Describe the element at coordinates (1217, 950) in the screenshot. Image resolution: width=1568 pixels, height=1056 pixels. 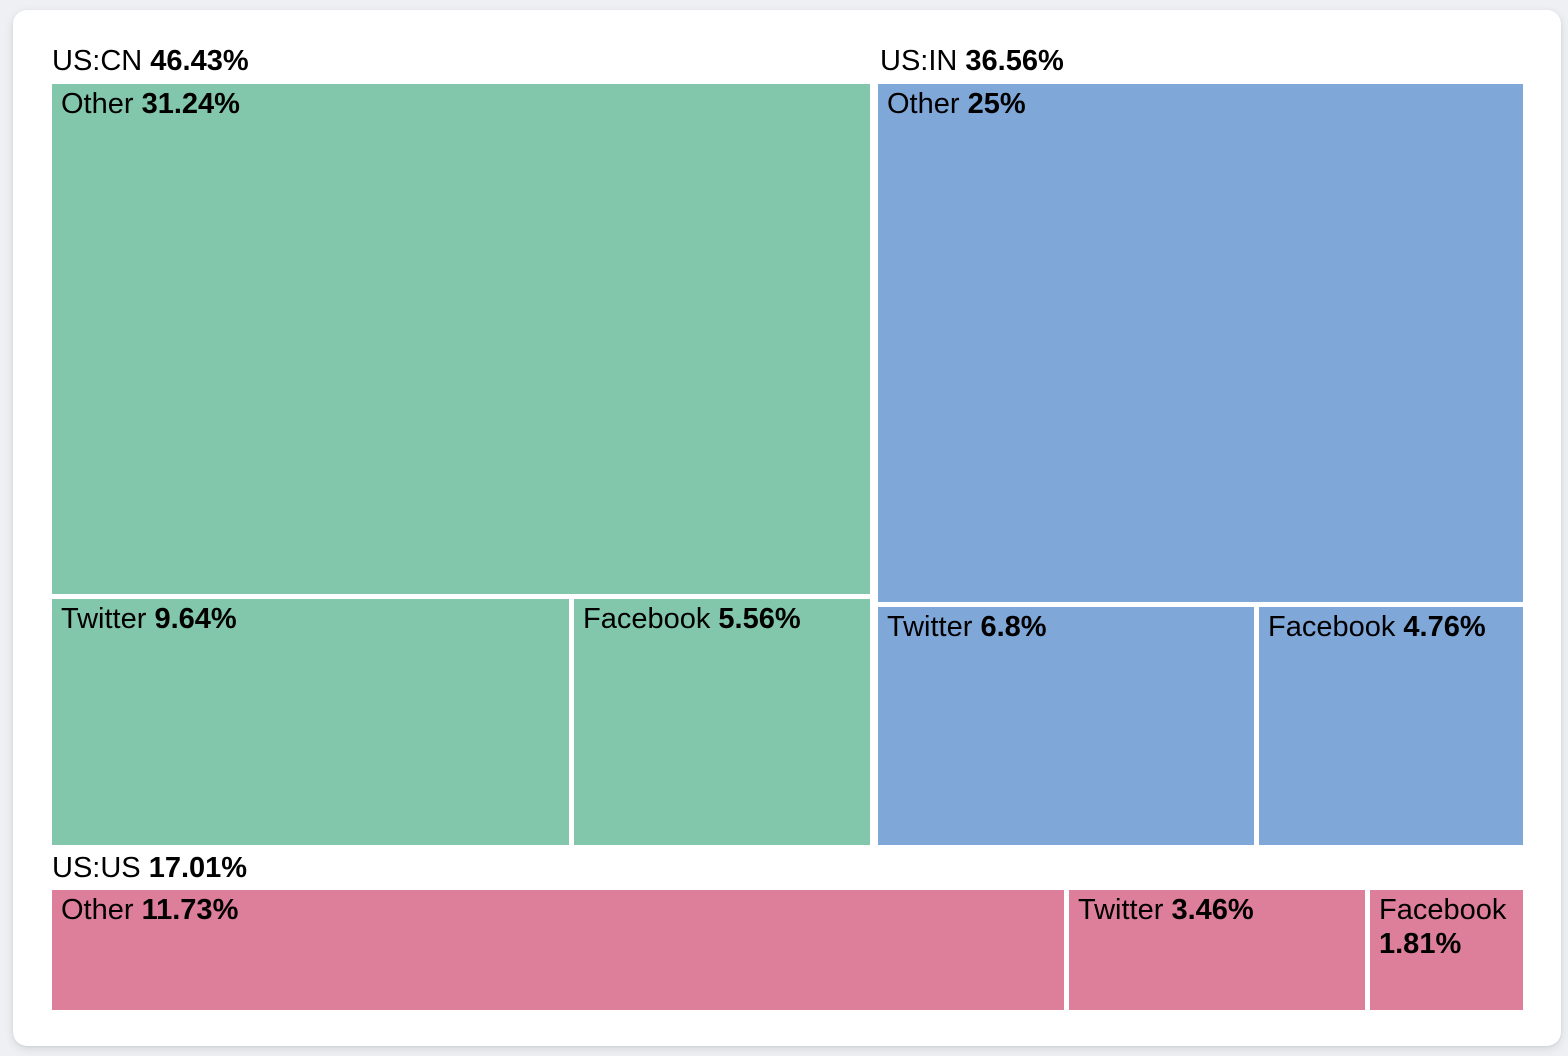
I see `treemap-cell-us-us-twitter: Twitter 3.46%` at that location.